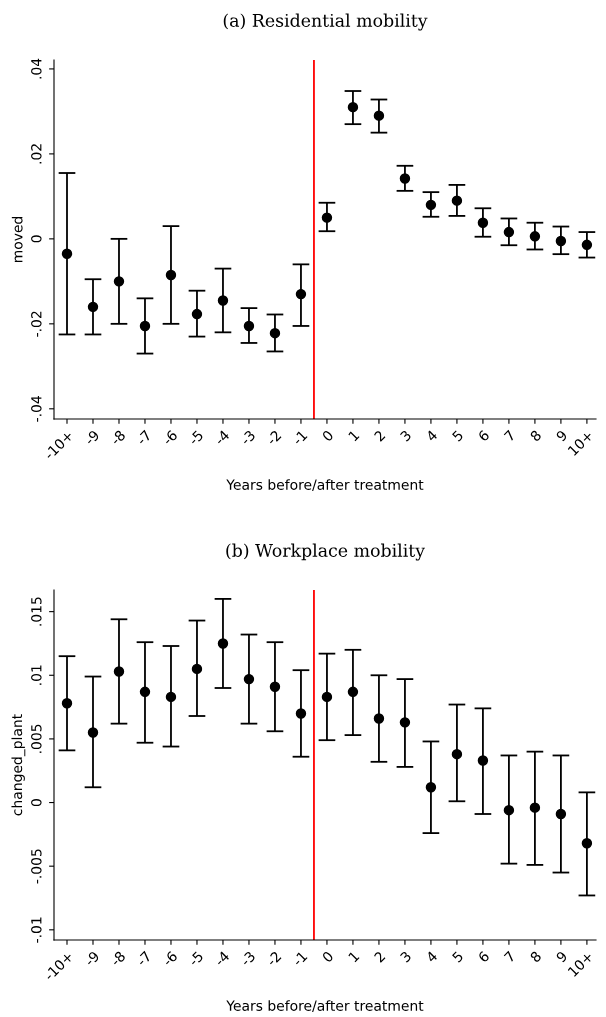 This screenshot has width=606, height=1017. What do you see at coordinates (326, 552) in the screenshot?
I see `chart-title: (b) Workplace mobility` at bounding box center [326, 552].